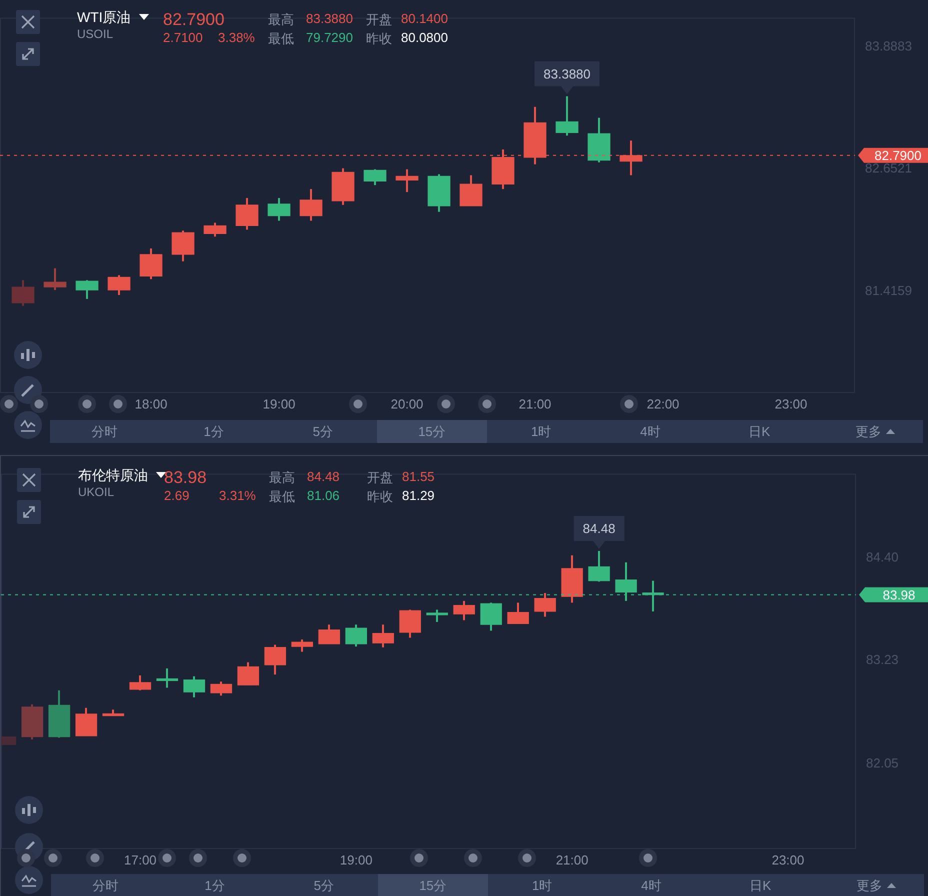 The image size is (928, 896). I want to click on annotation: 80.0800, so click(424, 37).